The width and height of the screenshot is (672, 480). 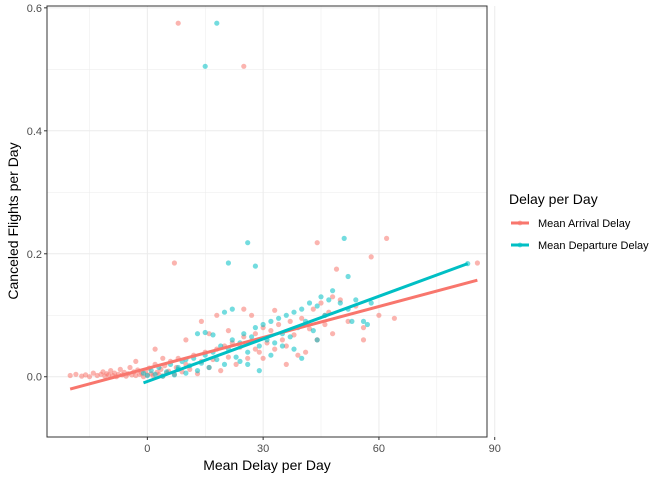 I want to click on legend-label-departure: Mean Departure Delay, so click(x=593, y=246).